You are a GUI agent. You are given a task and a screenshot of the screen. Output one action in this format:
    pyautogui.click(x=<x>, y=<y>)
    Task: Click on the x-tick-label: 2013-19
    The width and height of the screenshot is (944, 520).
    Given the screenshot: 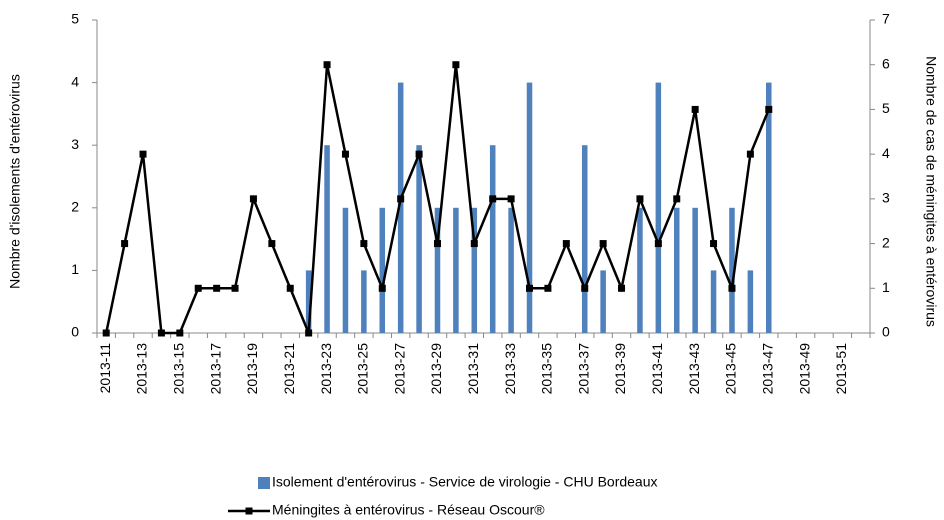 What is the action you would take?
    pyautogui.click(x=252, y=369)
    